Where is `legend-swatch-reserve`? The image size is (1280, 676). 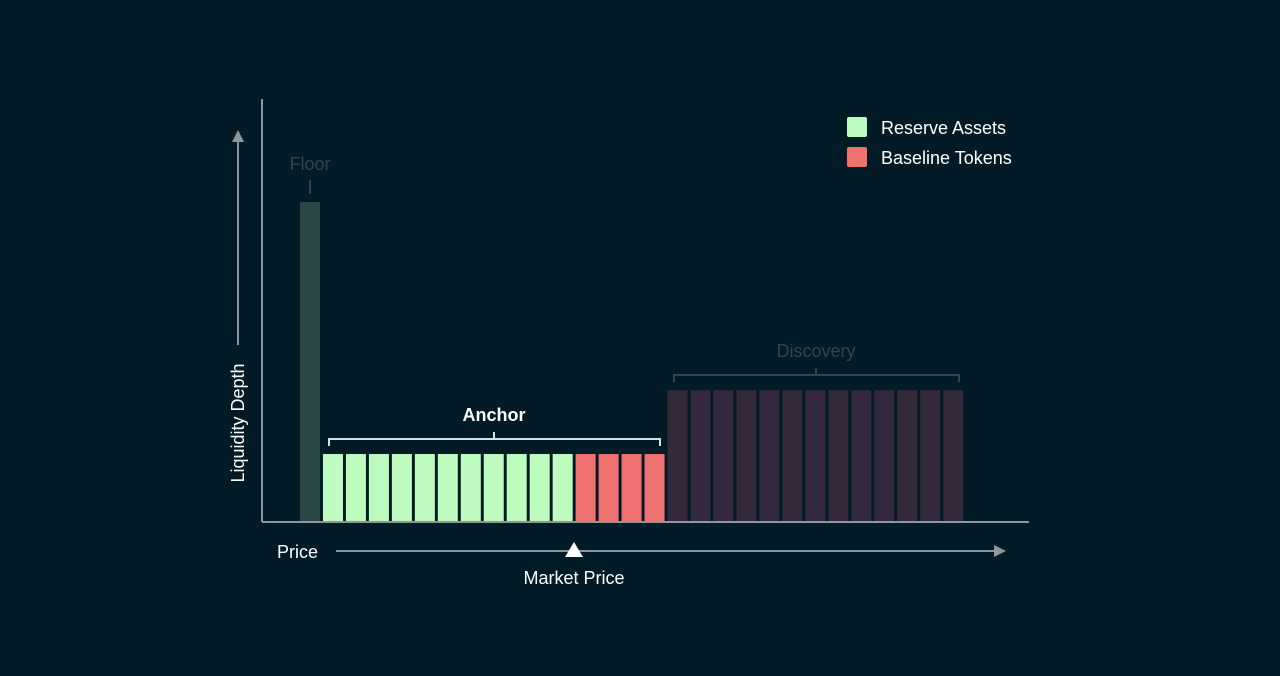 legend-swatch-reserve is located at coordinates (857, 127).